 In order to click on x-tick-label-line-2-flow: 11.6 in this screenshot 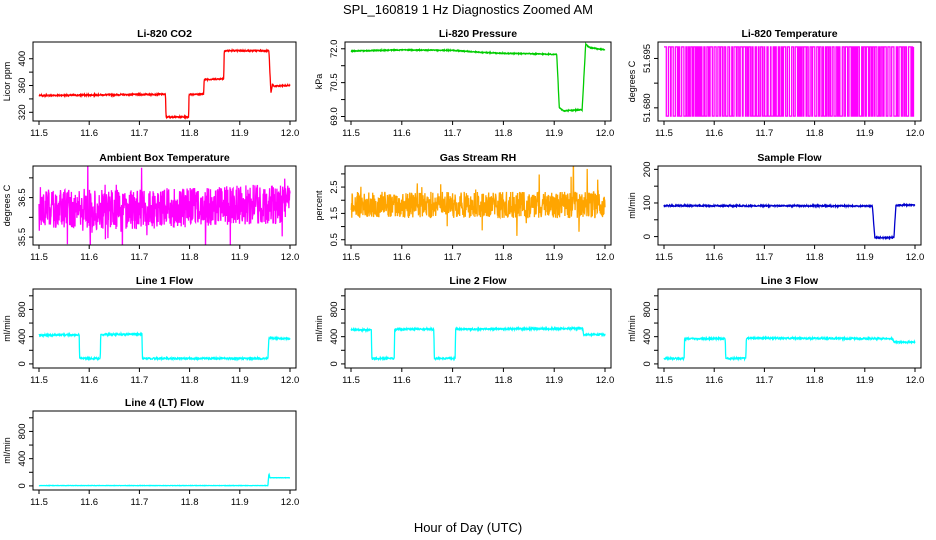, I will do `click(402, 380)`.